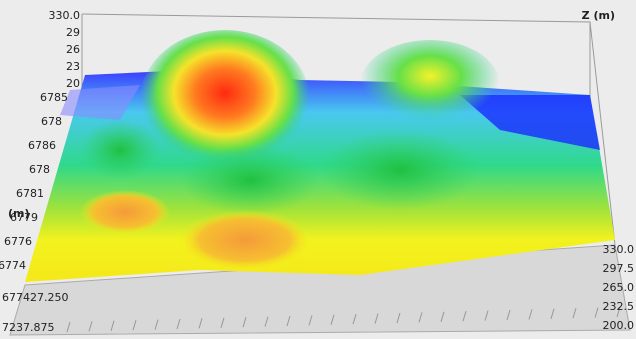 This screenshot has height=339, width=636. Describe the element at coordinates (28, 327) in the screenshot. I see `x-tick-label: 7237.875` at that location.